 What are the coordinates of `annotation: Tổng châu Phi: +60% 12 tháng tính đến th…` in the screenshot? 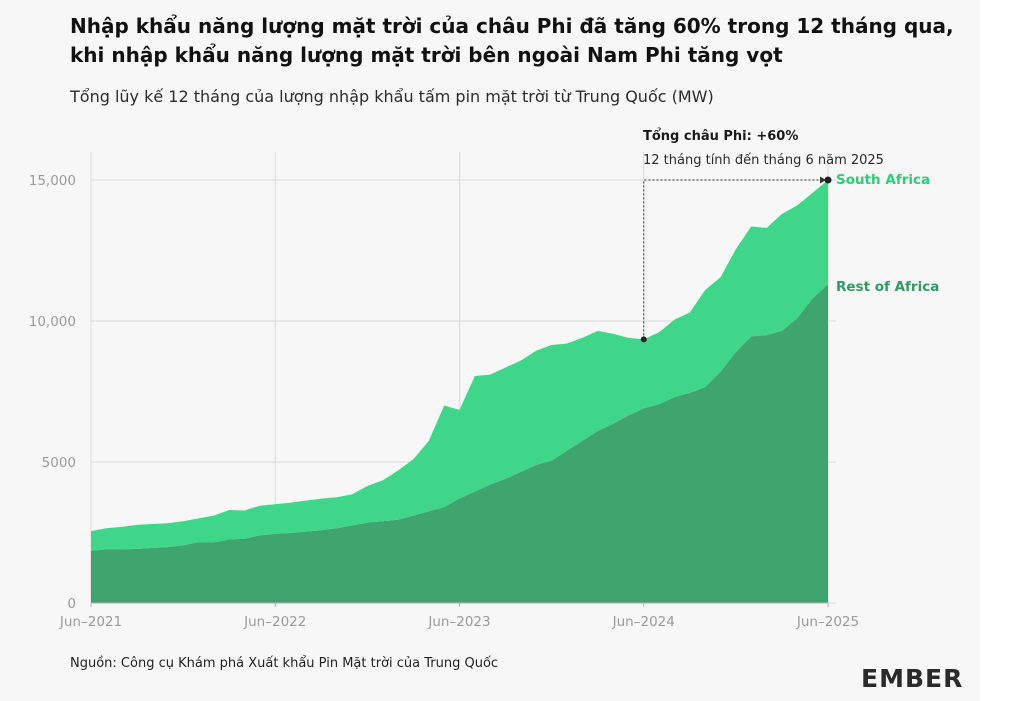 It's located at (762, 235).